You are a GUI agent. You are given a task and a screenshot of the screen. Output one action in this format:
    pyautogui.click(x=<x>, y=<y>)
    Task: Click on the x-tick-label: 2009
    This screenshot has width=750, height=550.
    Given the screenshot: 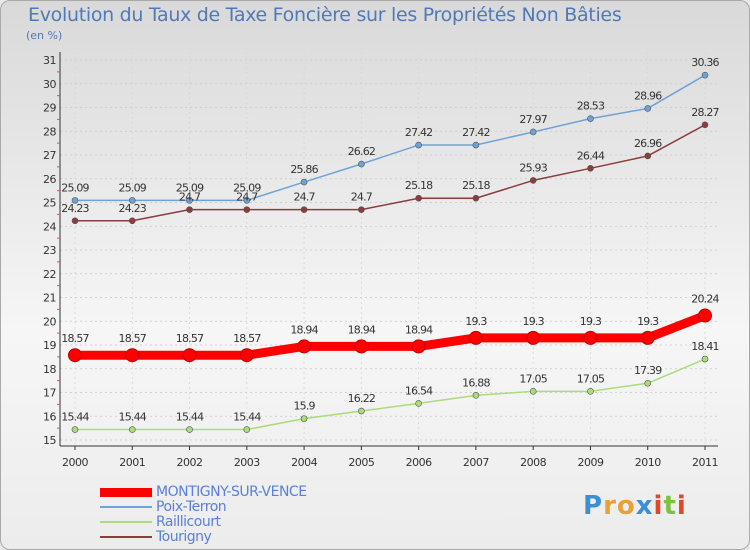 What is the action you would take?
    pyautogui.click(x=590, y=462)
    